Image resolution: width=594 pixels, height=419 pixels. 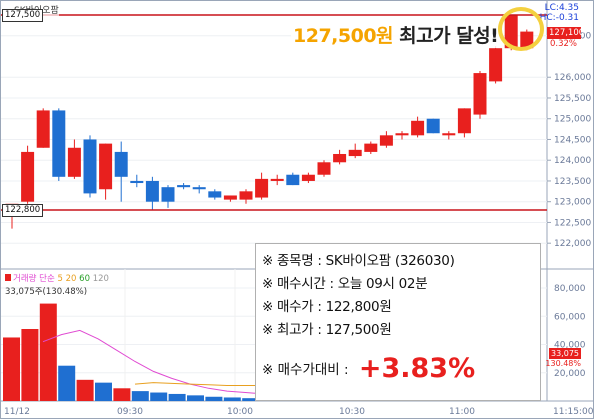 What do you see at coordinates (8, 277) in the screenshot?
I see `volume-icon` at bounding box center [8, 277].